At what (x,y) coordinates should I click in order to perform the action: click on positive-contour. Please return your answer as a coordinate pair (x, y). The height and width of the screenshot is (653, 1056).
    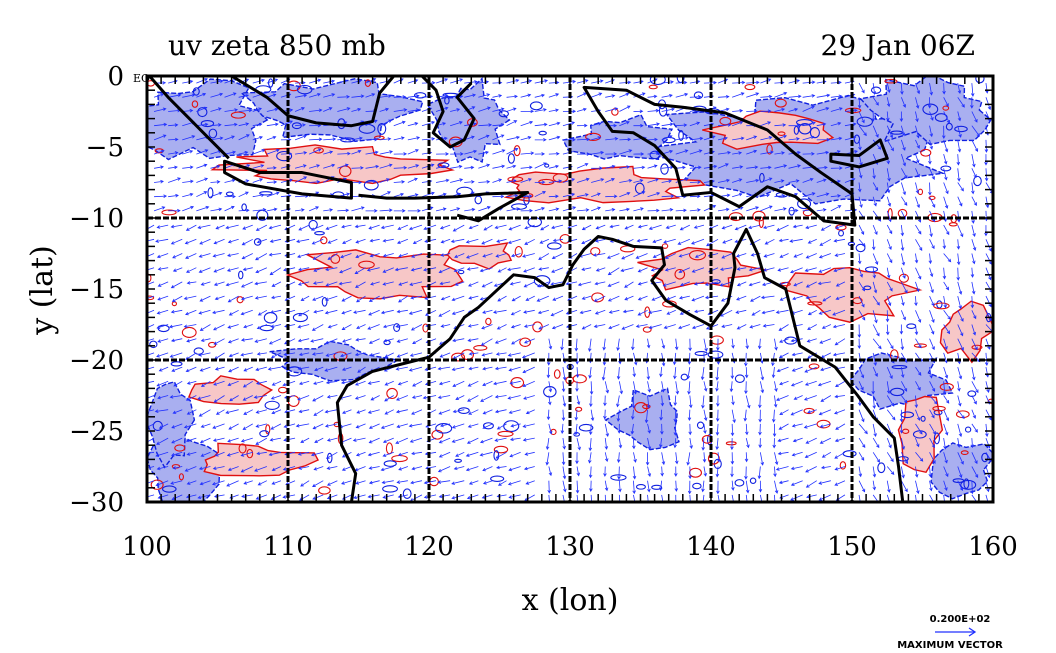
    Looking at the image, I should click on (814, 366).